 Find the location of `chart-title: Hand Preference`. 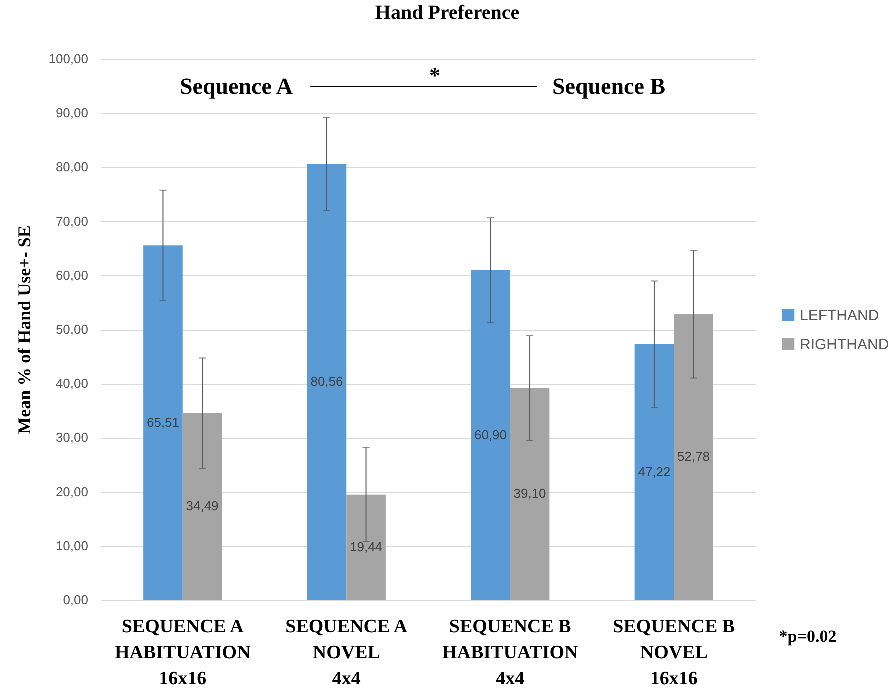

chart-title: Hand Preference is located at coordinates (447, 13).